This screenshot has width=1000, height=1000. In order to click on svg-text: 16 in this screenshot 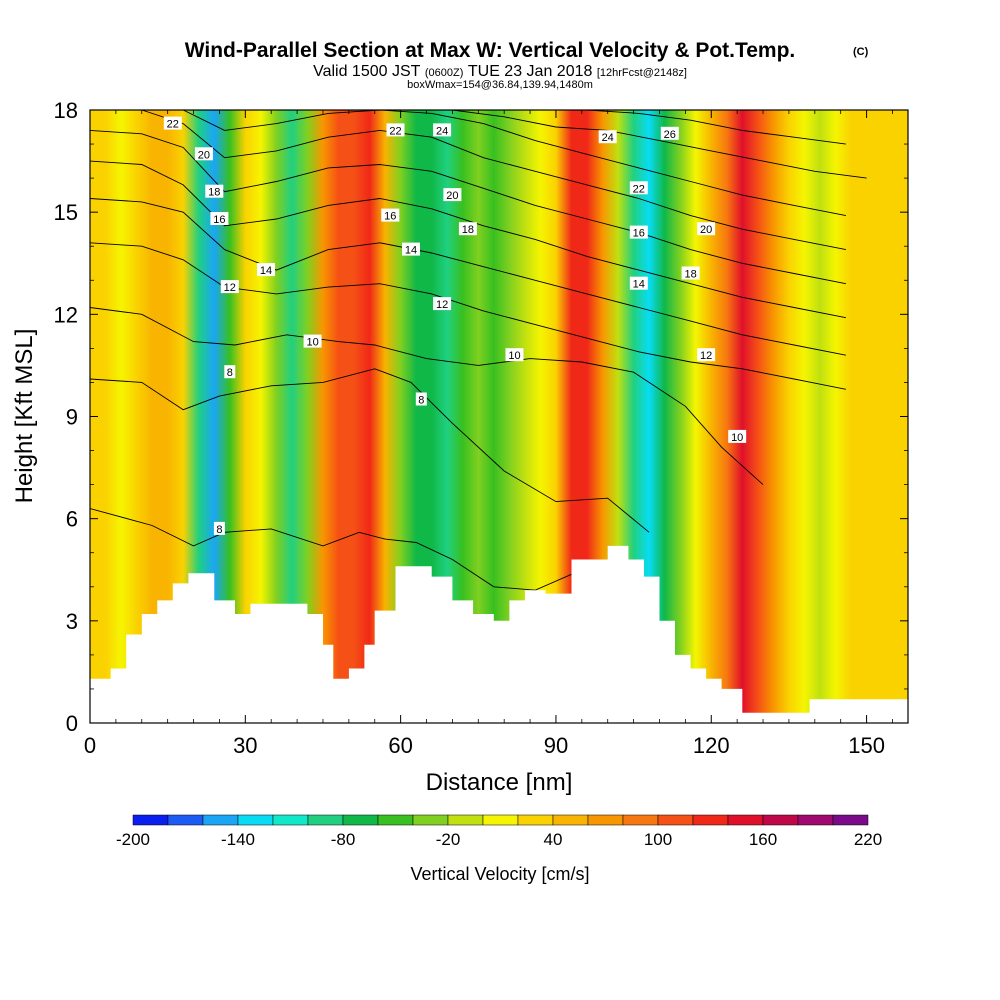, I will do `click(639, 234)`.